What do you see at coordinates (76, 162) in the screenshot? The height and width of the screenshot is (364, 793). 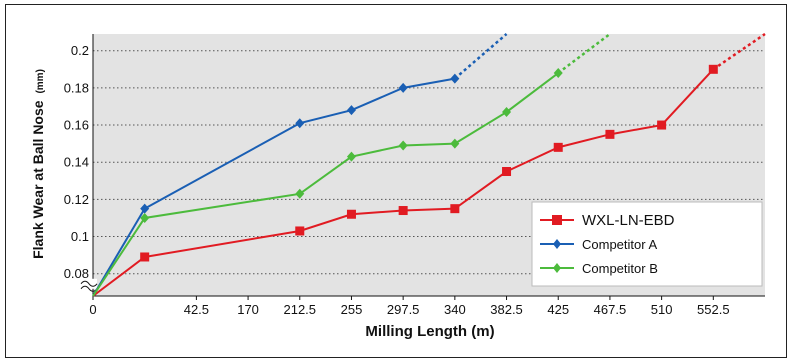 I see `y-tick-label: 0.14` at bounding box center [76, 162].